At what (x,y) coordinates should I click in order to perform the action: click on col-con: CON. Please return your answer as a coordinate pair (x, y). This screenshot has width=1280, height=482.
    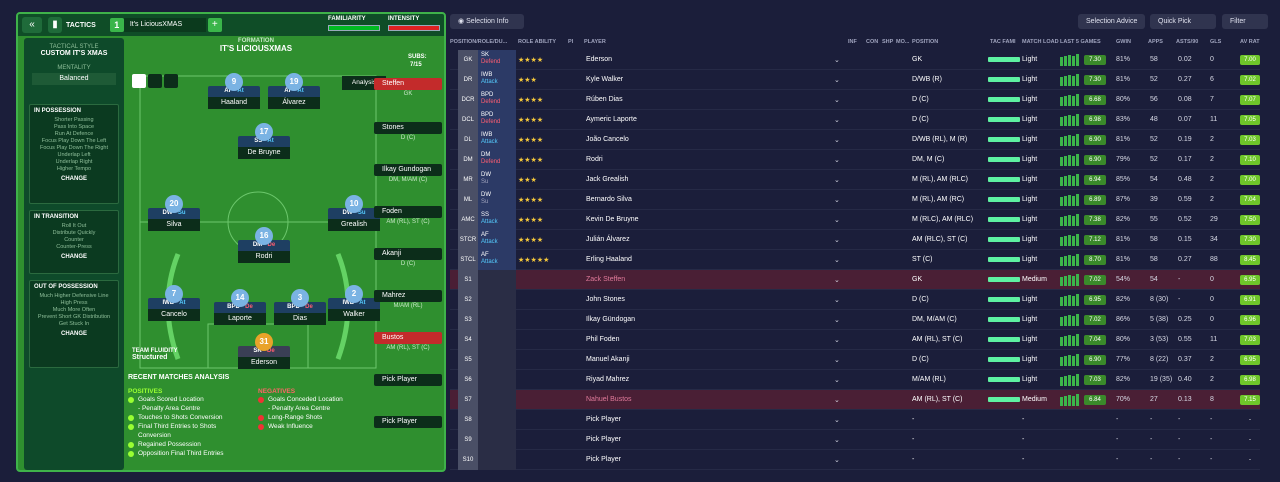
    Looking at the image, I should click on (872, 42).